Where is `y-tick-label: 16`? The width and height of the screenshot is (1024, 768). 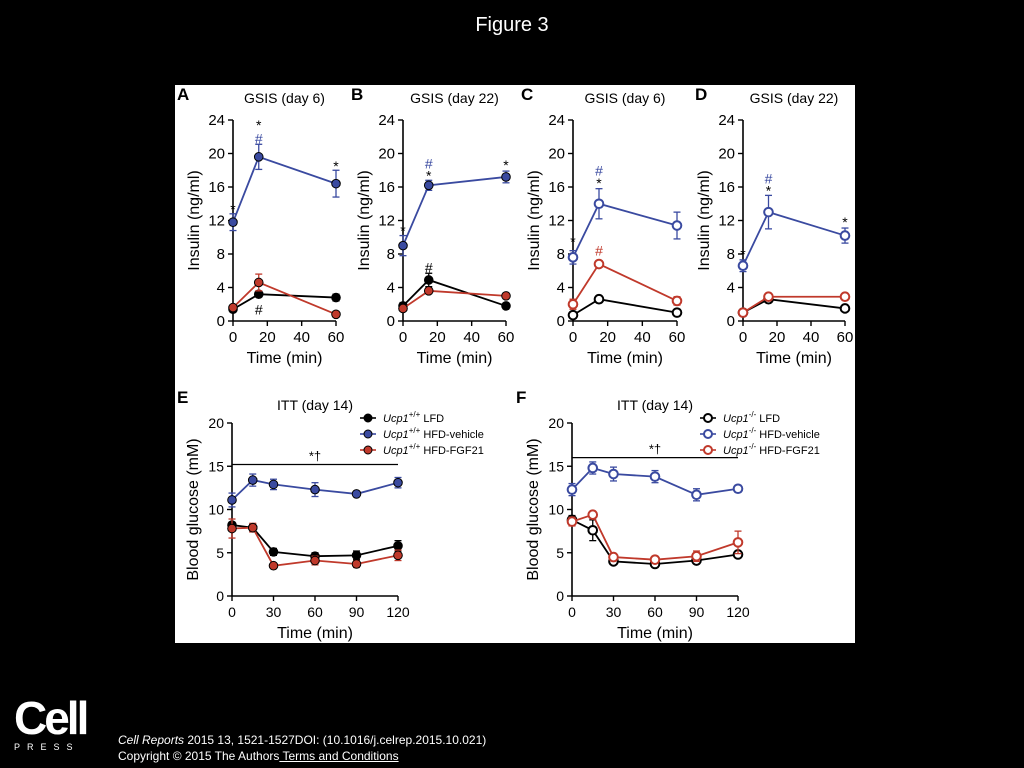
y-tick-label: 16 is located at coordinates (556, 187).